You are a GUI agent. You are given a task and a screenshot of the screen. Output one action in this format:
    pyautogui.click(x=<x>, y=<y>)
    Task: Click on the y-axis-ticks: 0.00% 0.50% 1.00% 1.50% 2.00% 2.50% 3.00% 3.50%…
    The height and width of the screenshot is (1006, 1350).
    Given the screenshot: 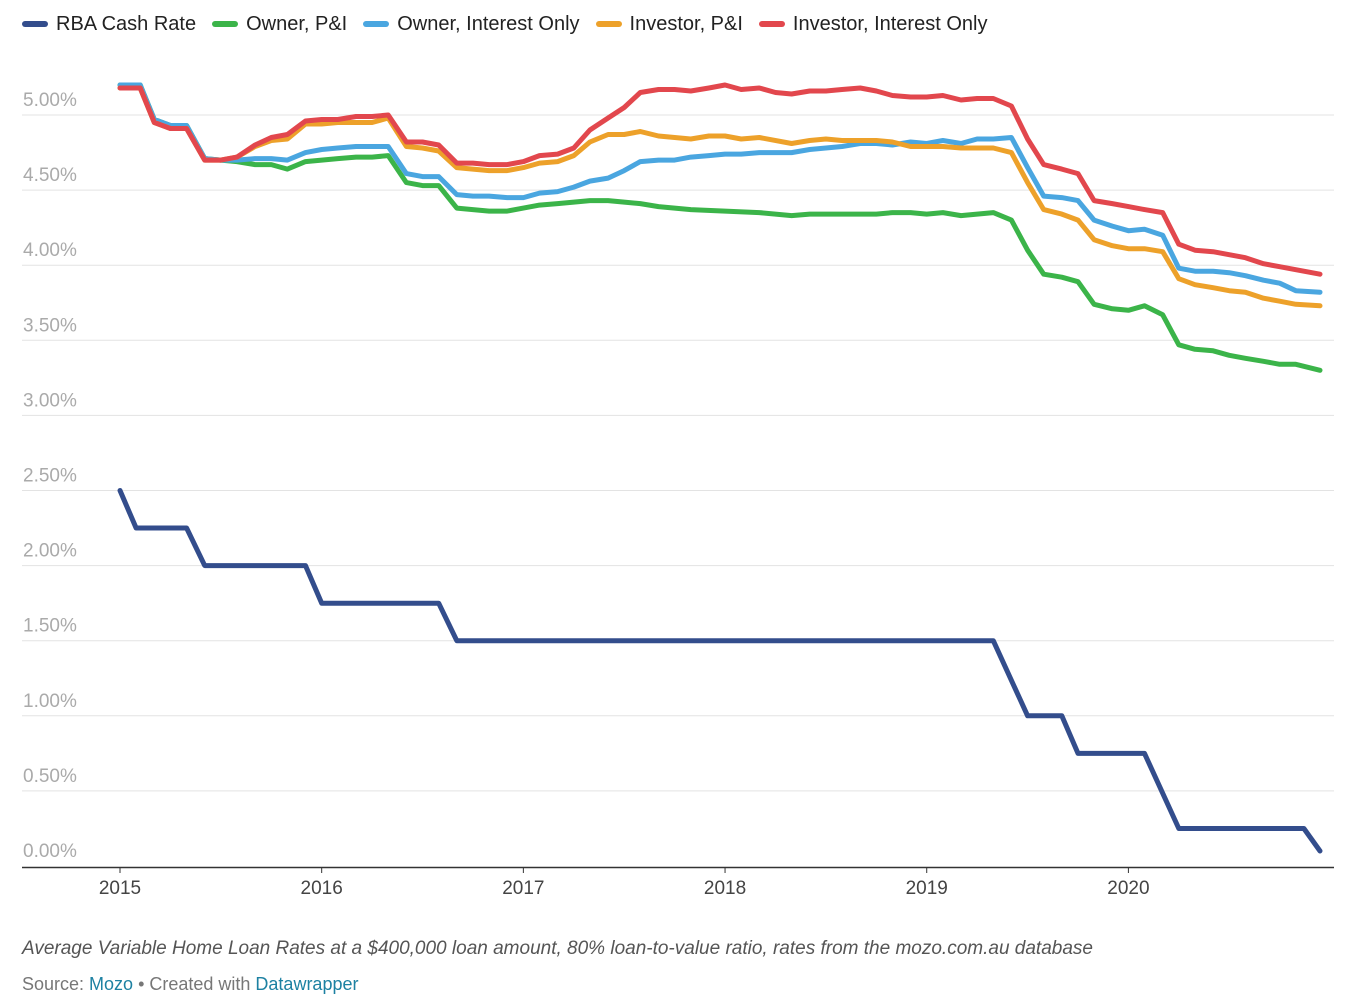 What is the action you would take?
    pyautogui.click(x=50, y=476)
    